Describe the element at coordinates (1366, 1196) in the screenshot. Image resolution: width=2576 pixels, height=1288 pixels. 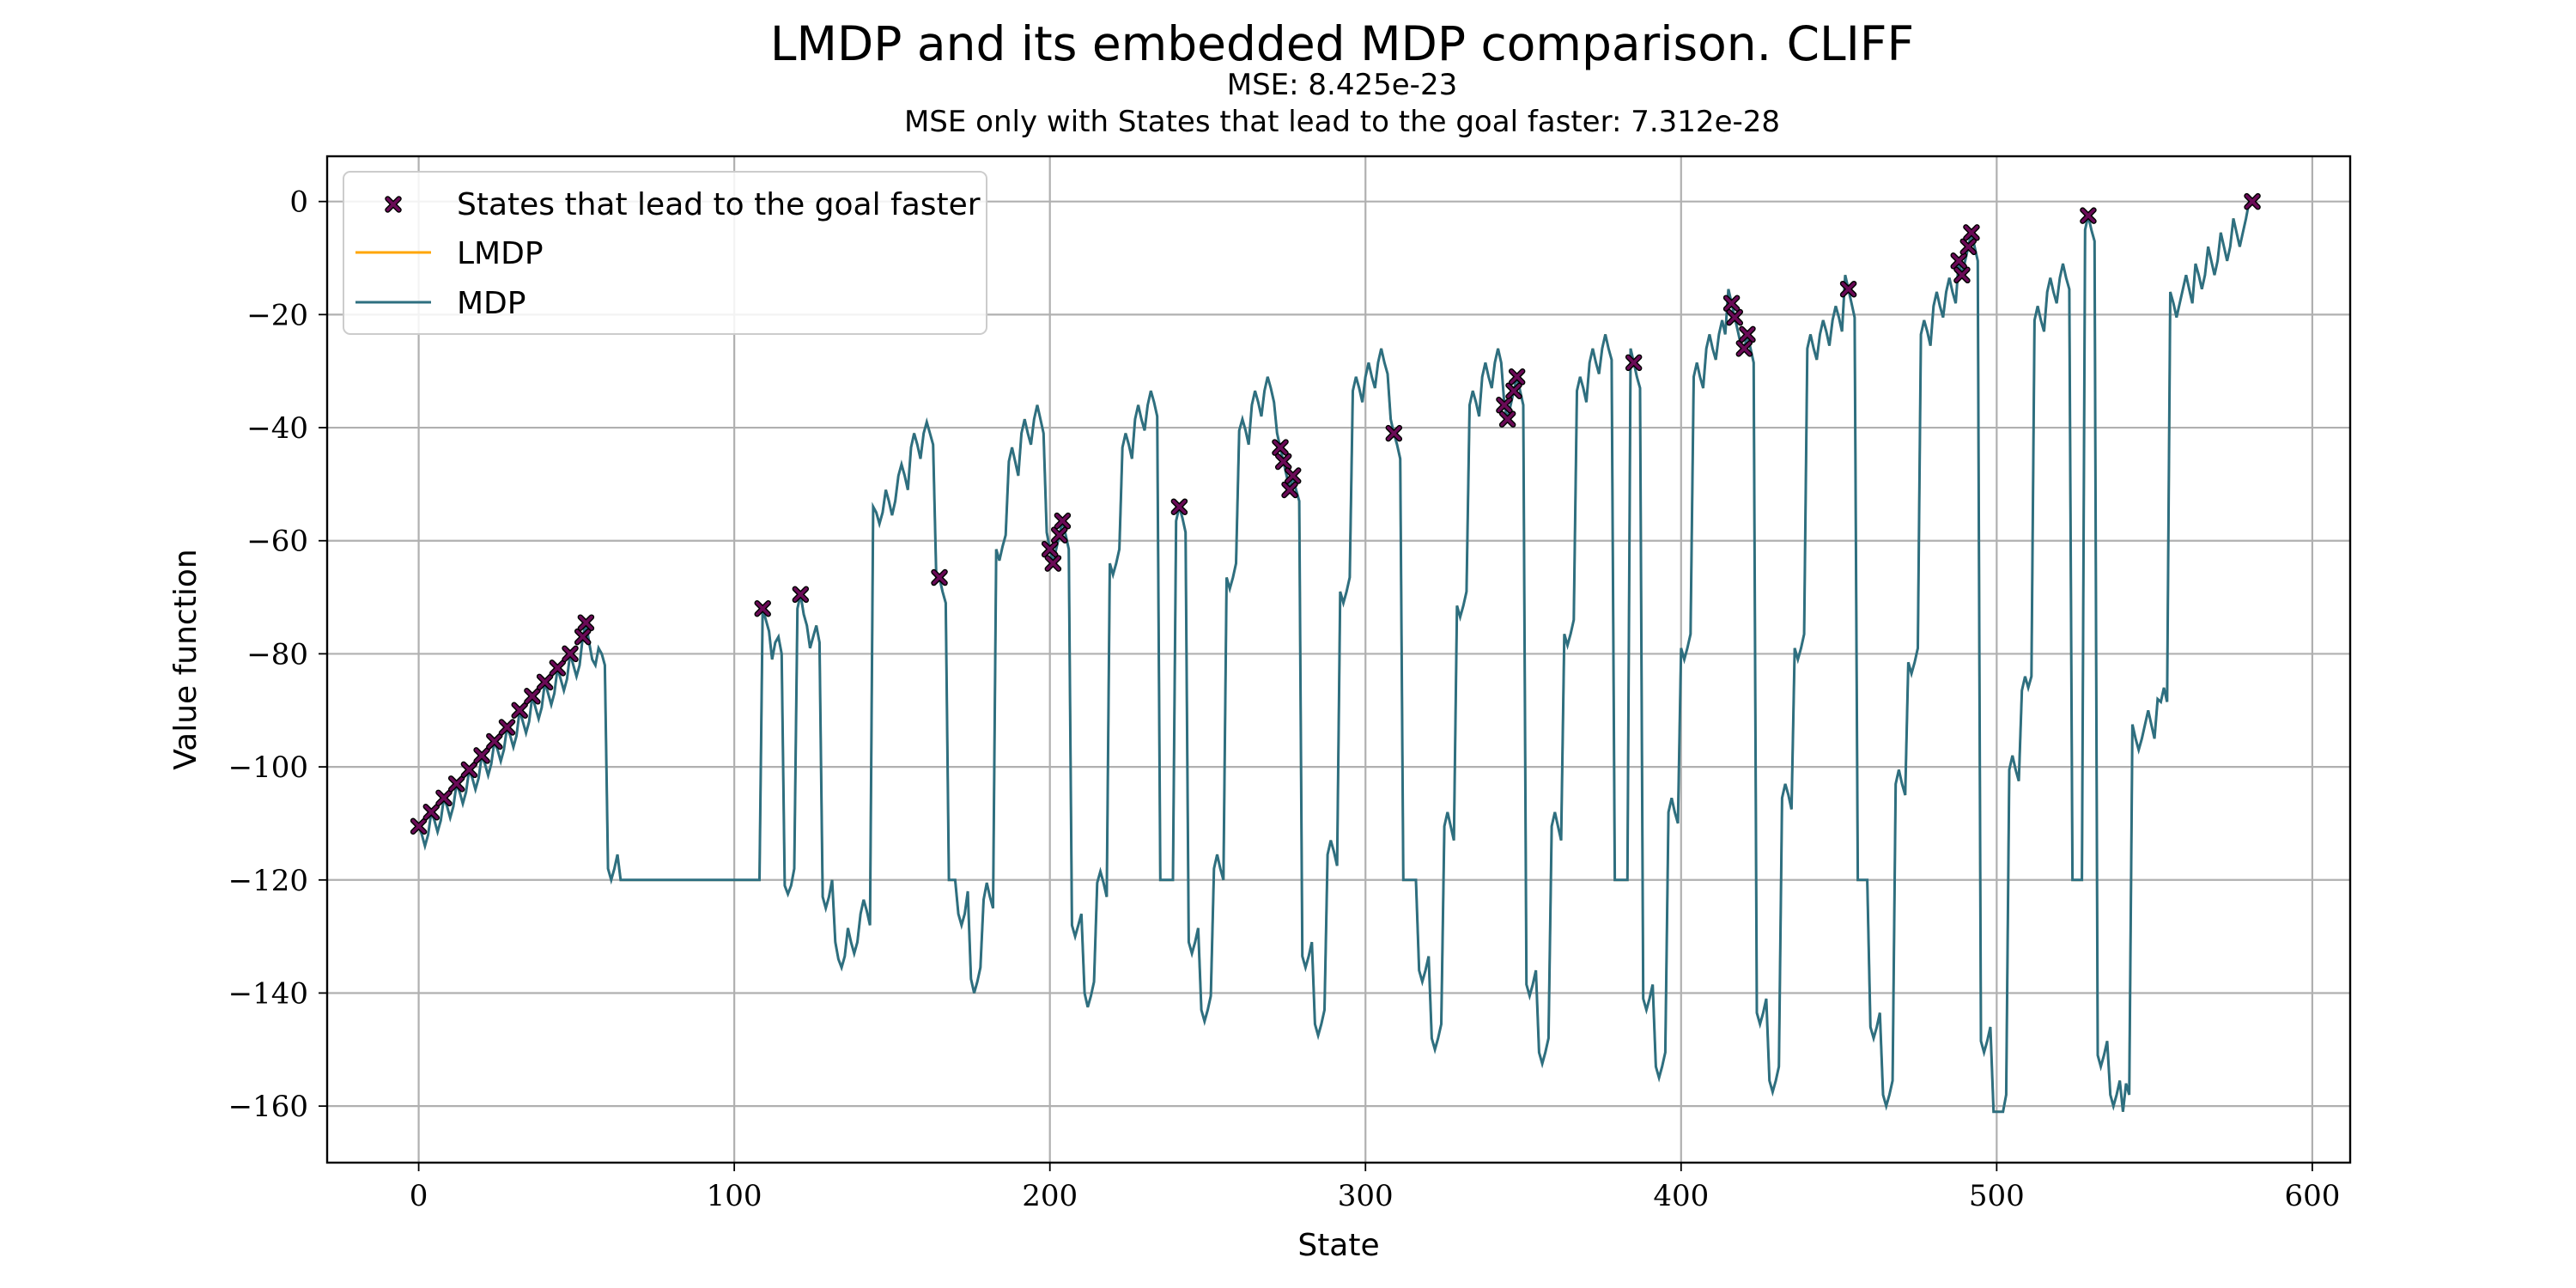
I see `x-tick-label: 300` at that location.